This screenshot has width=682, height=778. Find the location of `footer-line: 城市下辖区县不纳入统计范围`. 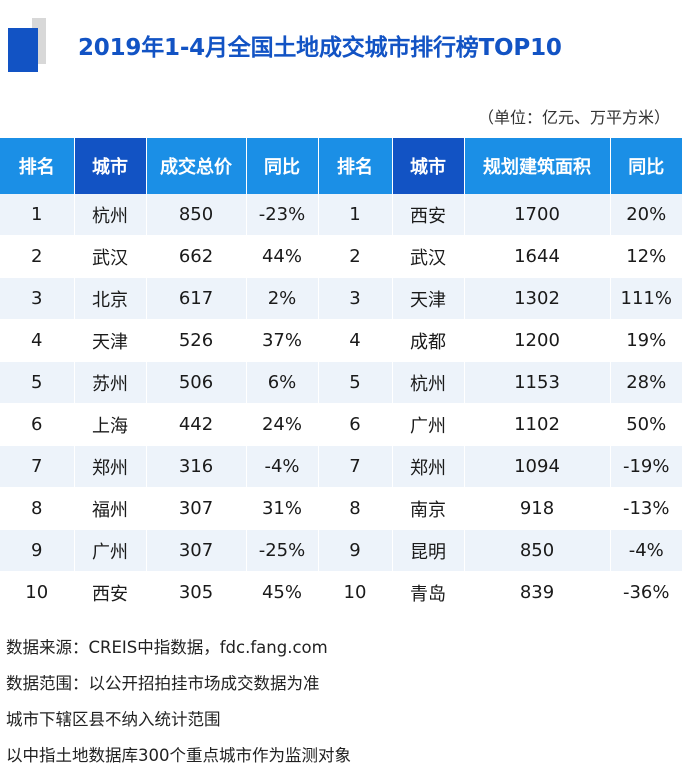

footer-line: 城市下辖区县不纳入统计范围 is located at coordinates (113, 719).